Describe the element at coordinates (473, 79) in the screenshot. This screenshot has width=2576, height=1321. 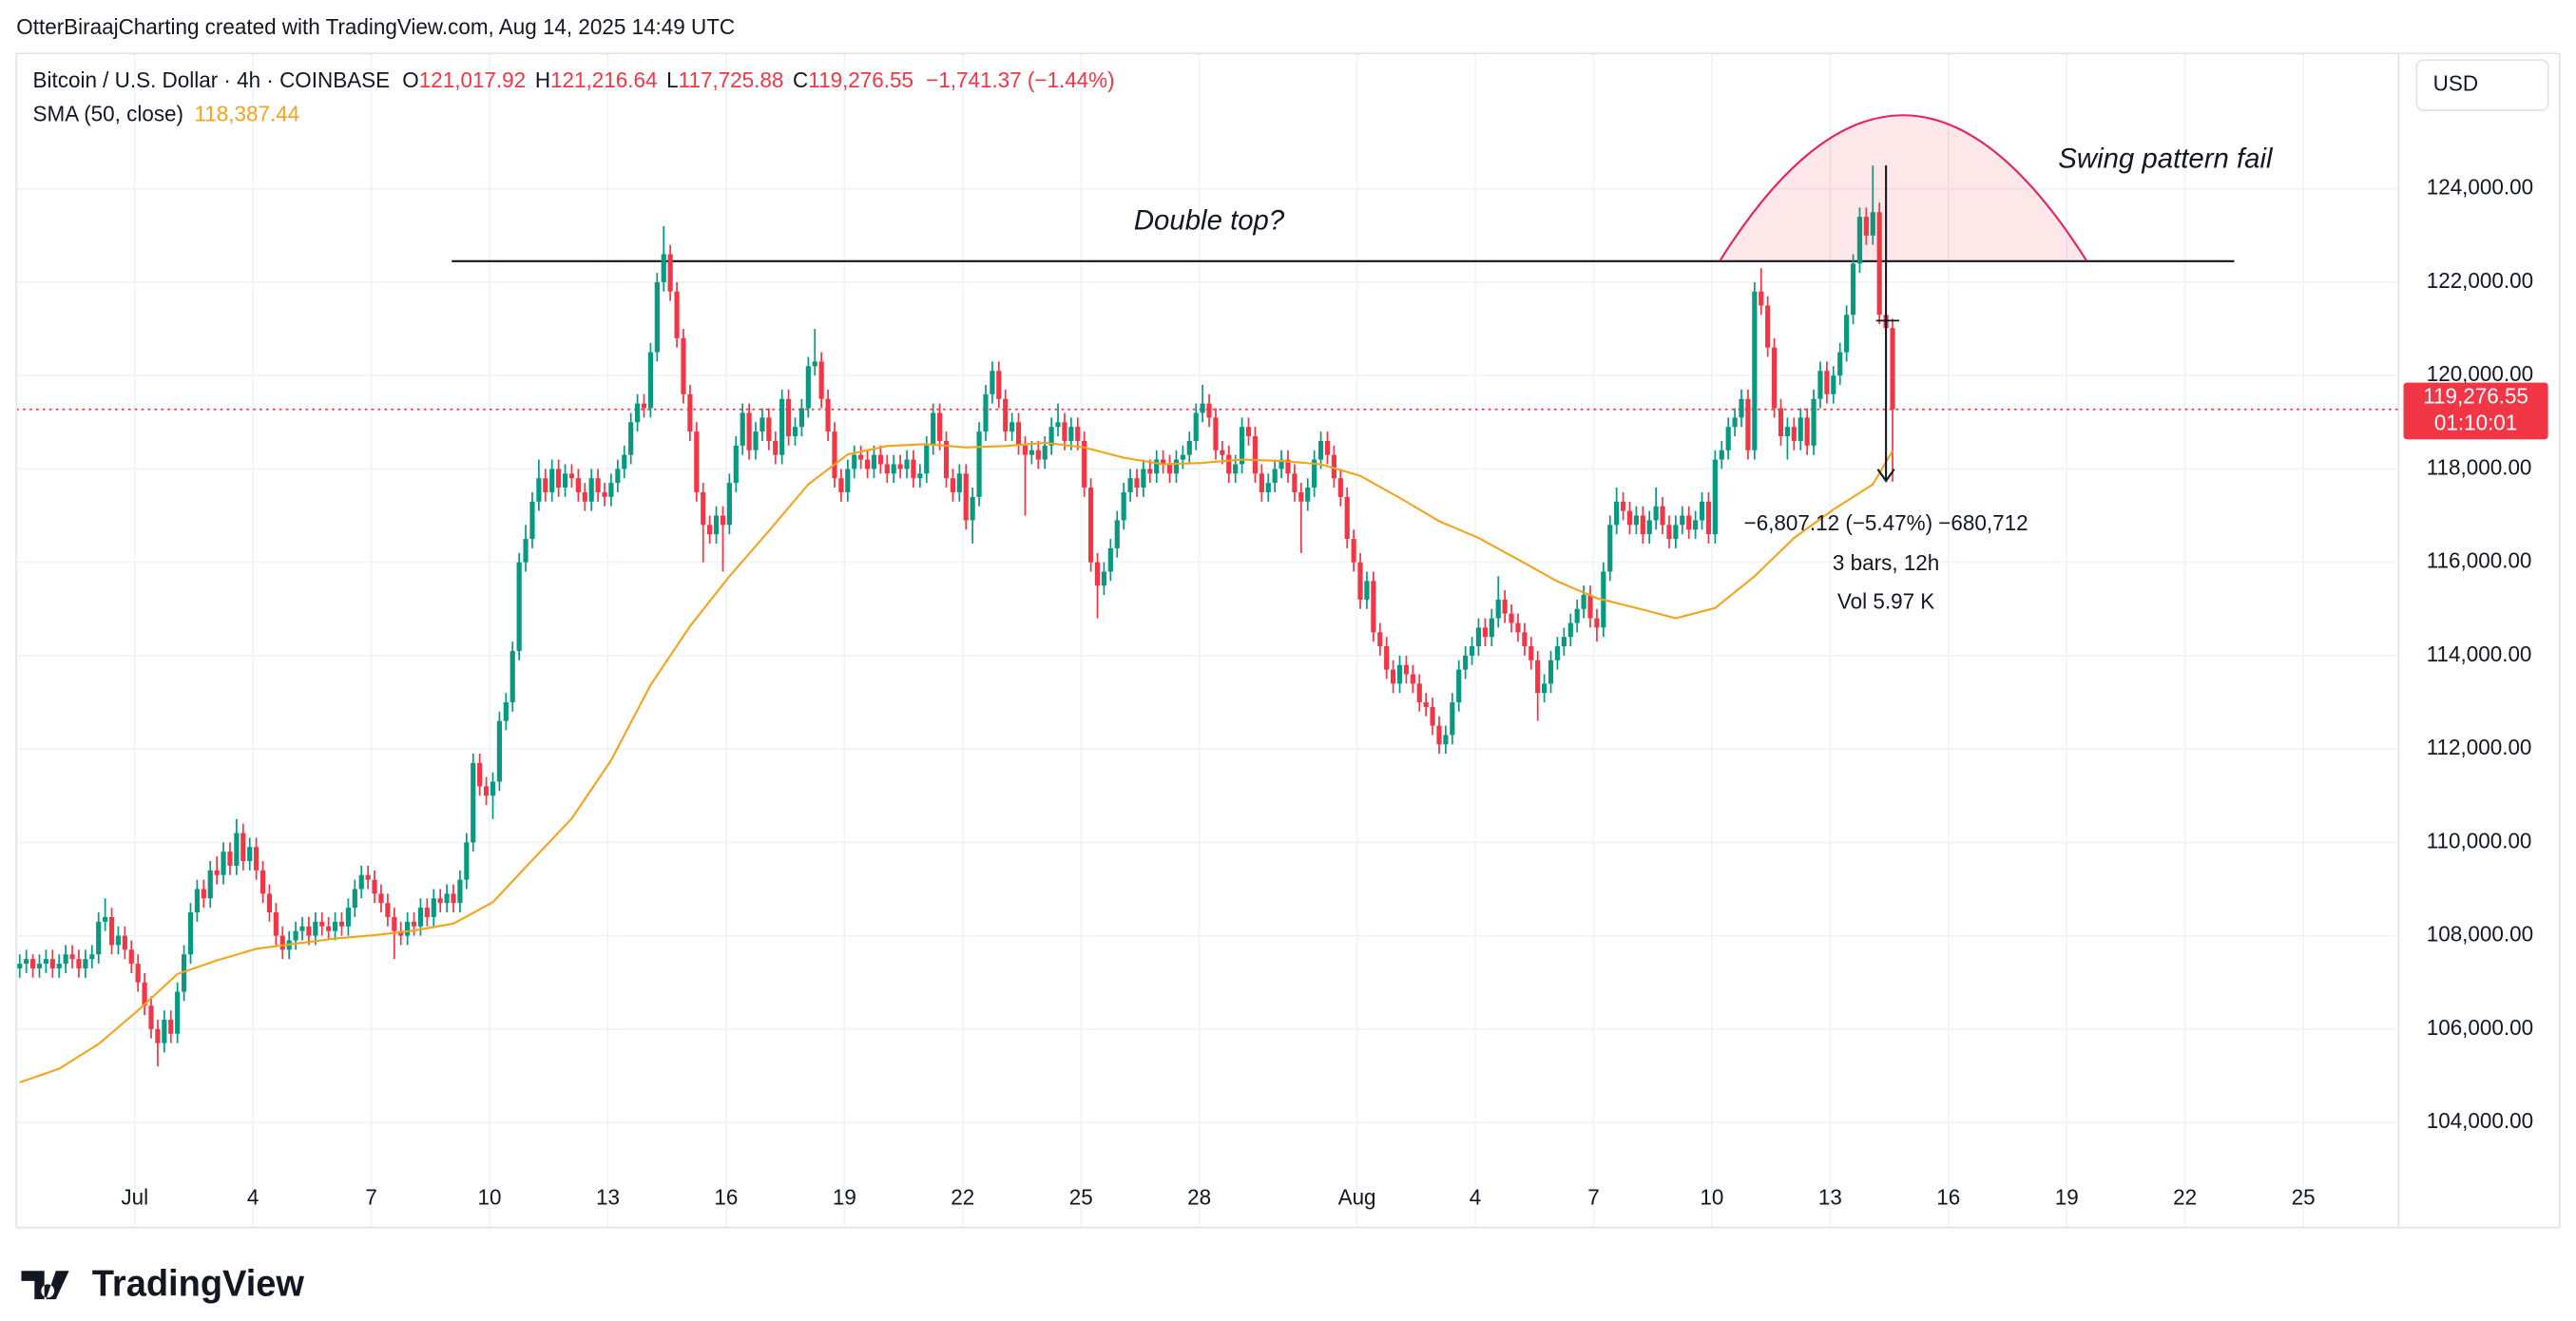
I see `open: 121,017.92` at that location.